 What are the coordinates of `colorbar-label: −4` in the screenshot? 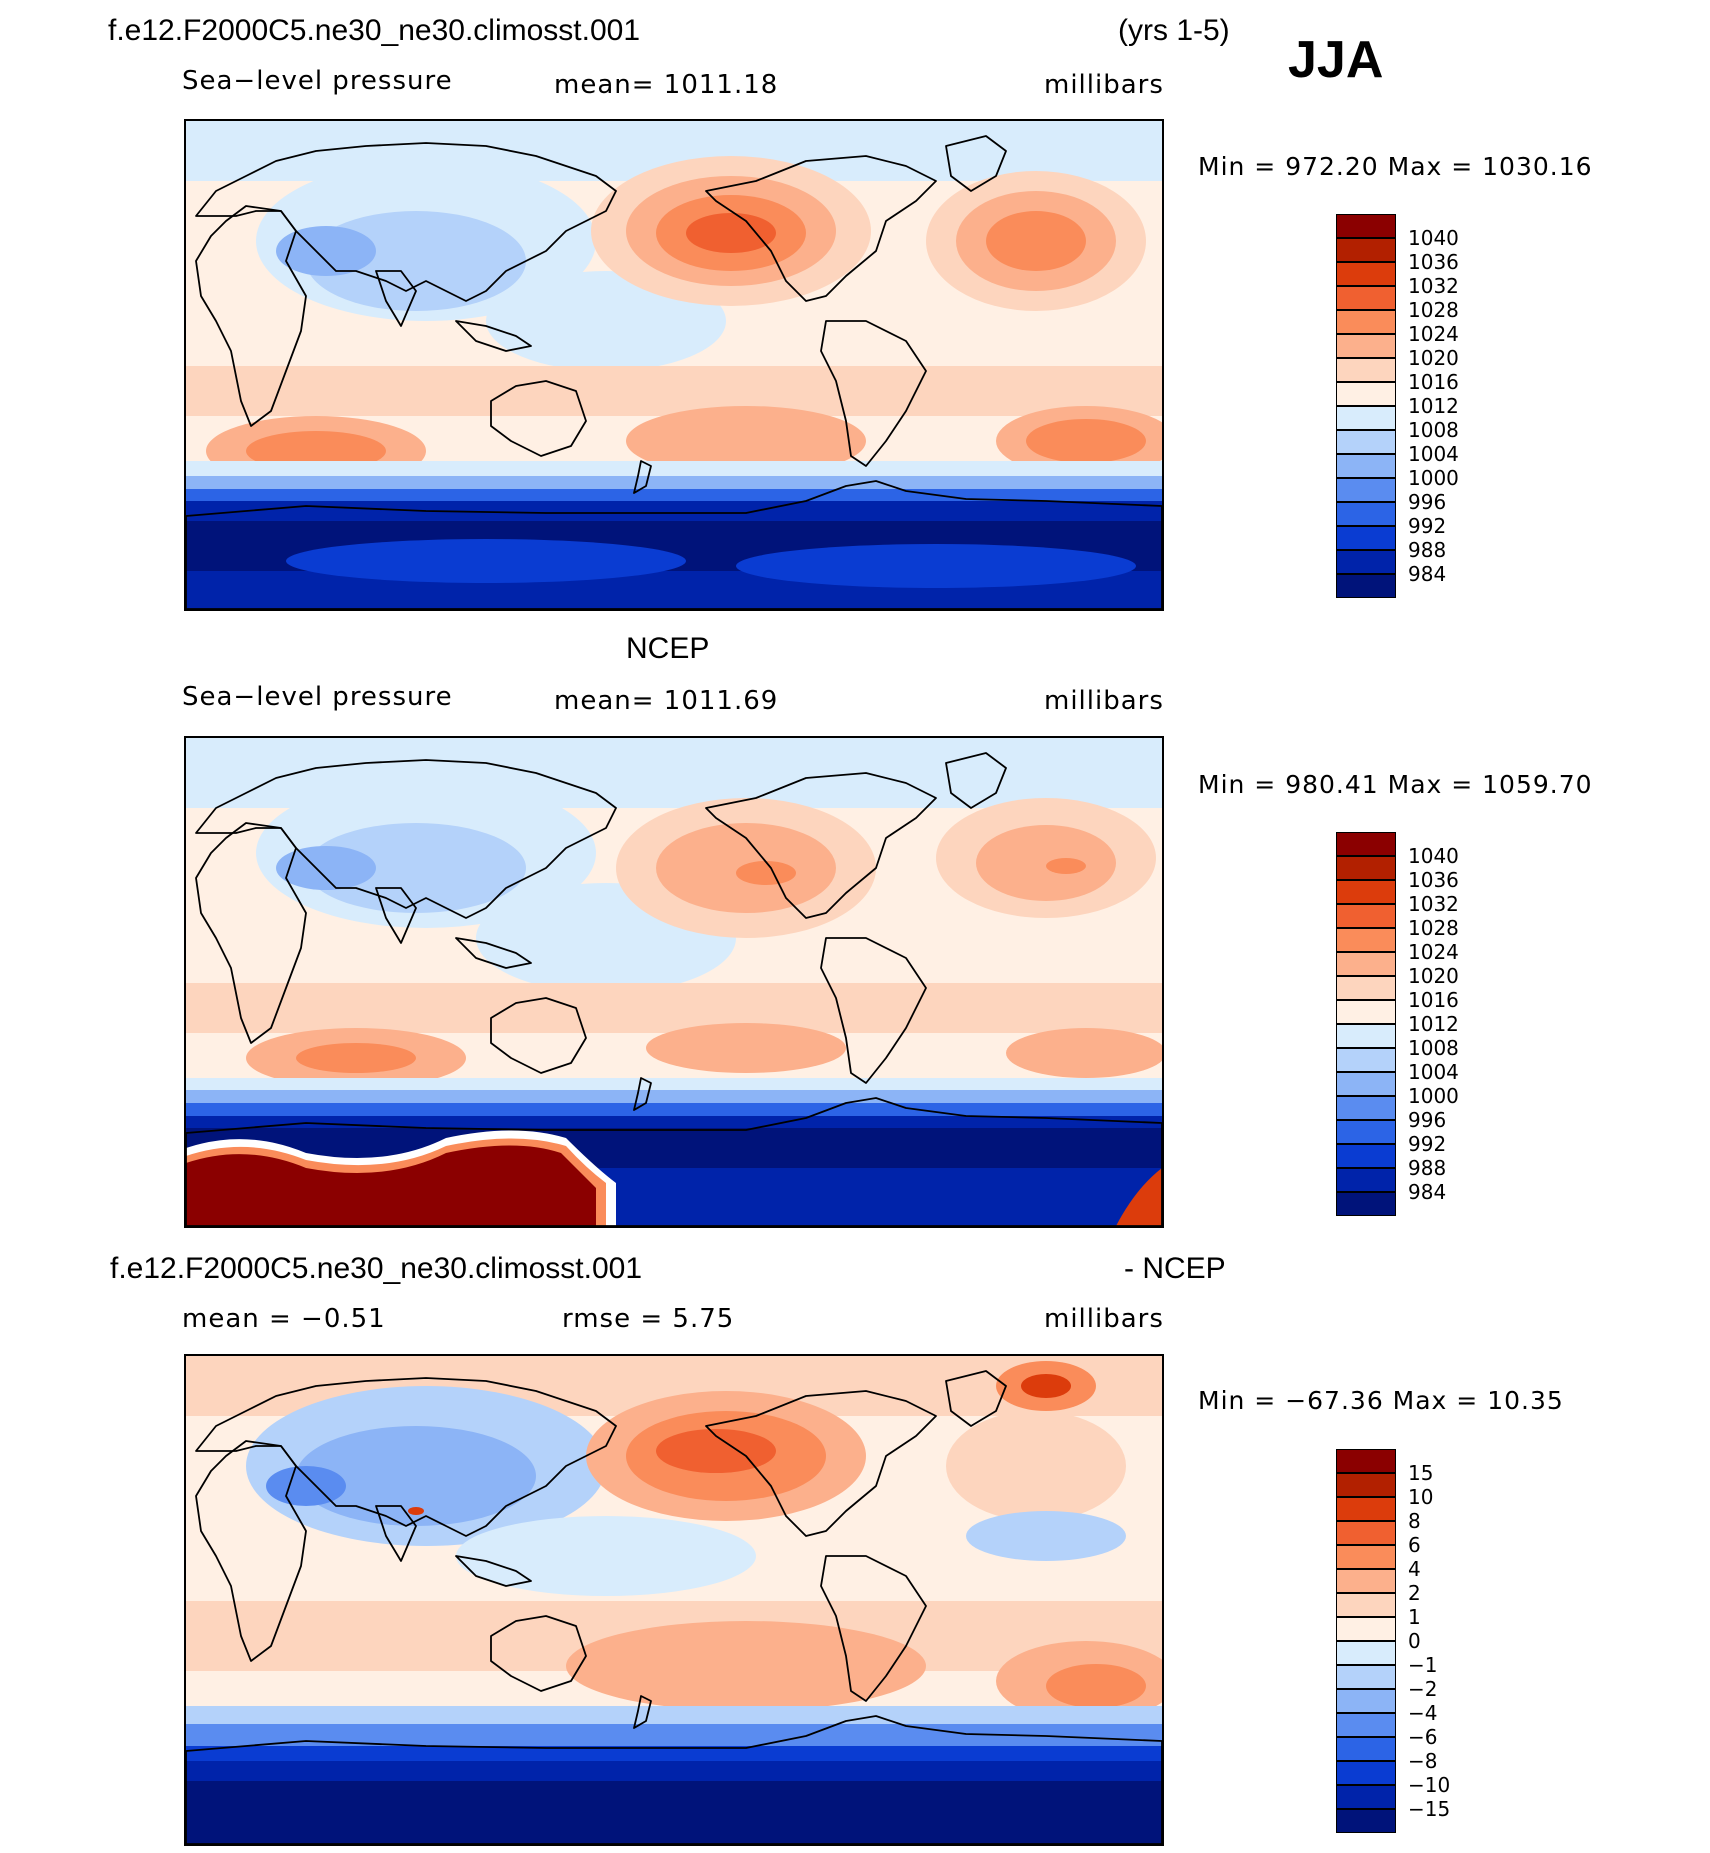 It's located at (1423, 1713).